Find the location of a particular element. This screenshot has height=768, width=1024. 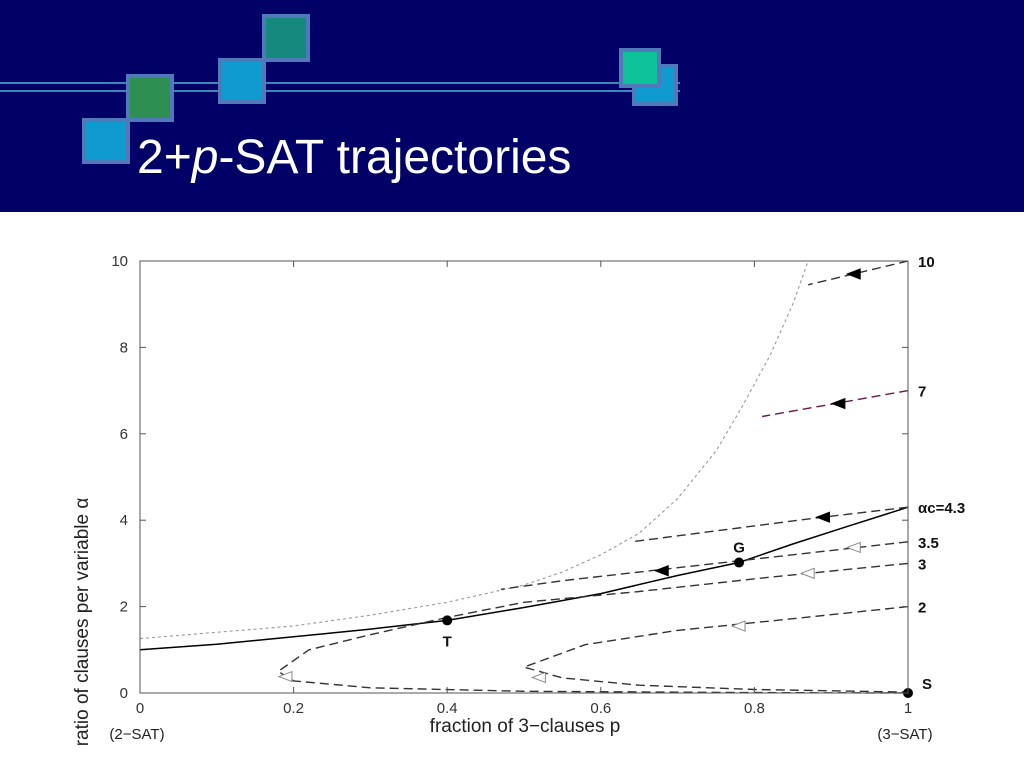

point-label: T is located at coordinates (447, 641).